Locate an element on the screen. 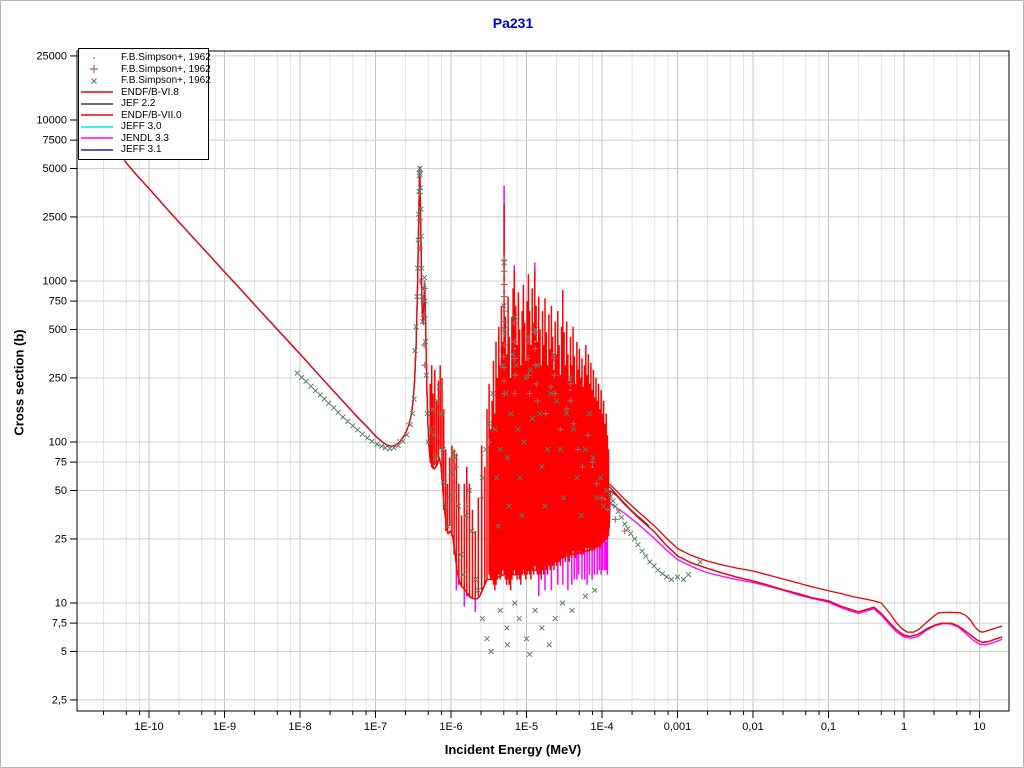  legend-label: JENDL 3.3 is located at coordinates (145, 138).